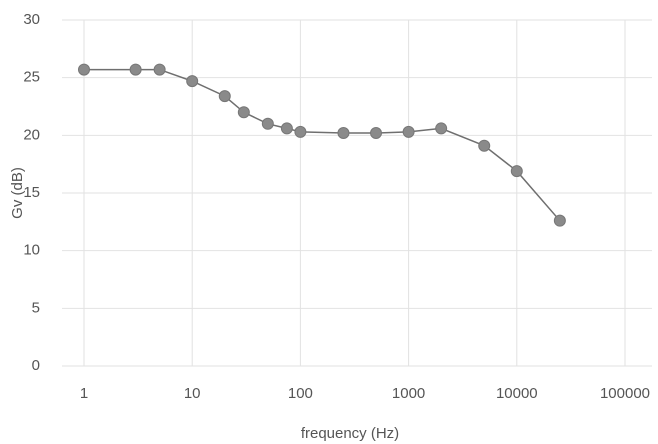 This screenshot has width=658, height=444. Describe the element at coordinates (192, 393) in the screenshot. I see `x-tick-label: 10` at that location.